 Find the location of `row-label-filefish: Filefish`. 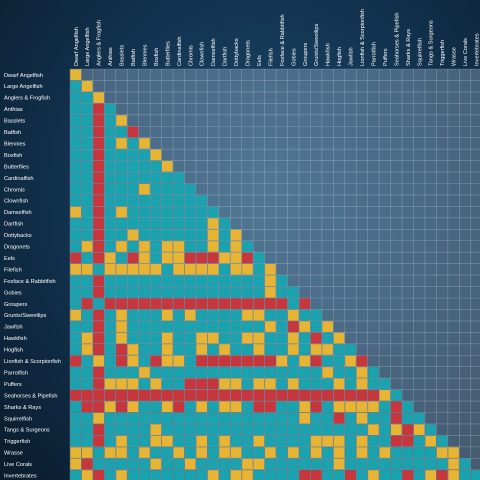

row-label-filefish: Filefish is located at coordinates (13, 270).